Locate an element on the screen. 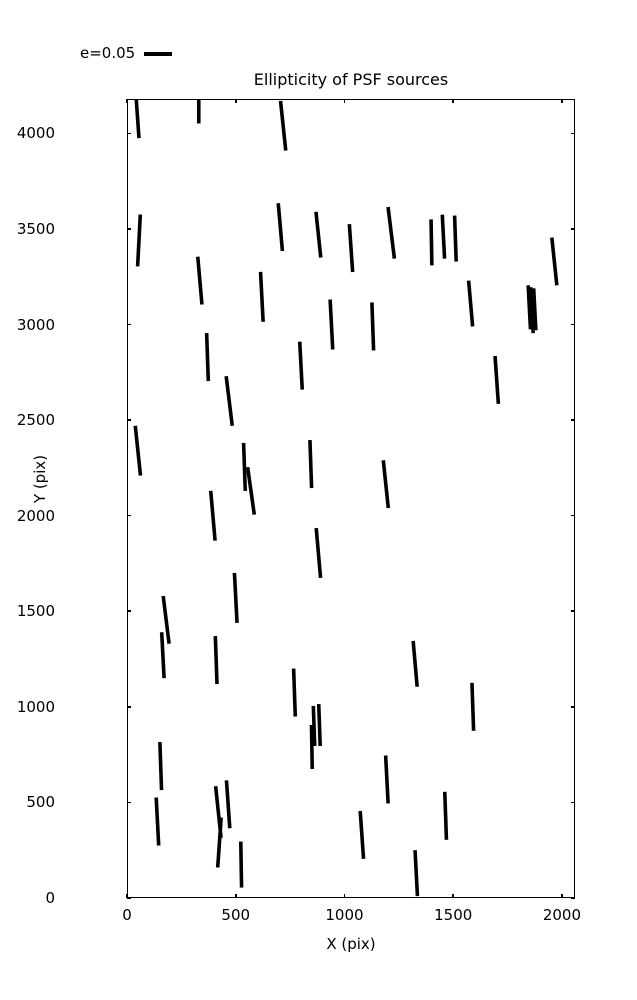 The image size is (637, 1000). page-title: Ellipticity of PSF sources is located at coordinates (351, 79).